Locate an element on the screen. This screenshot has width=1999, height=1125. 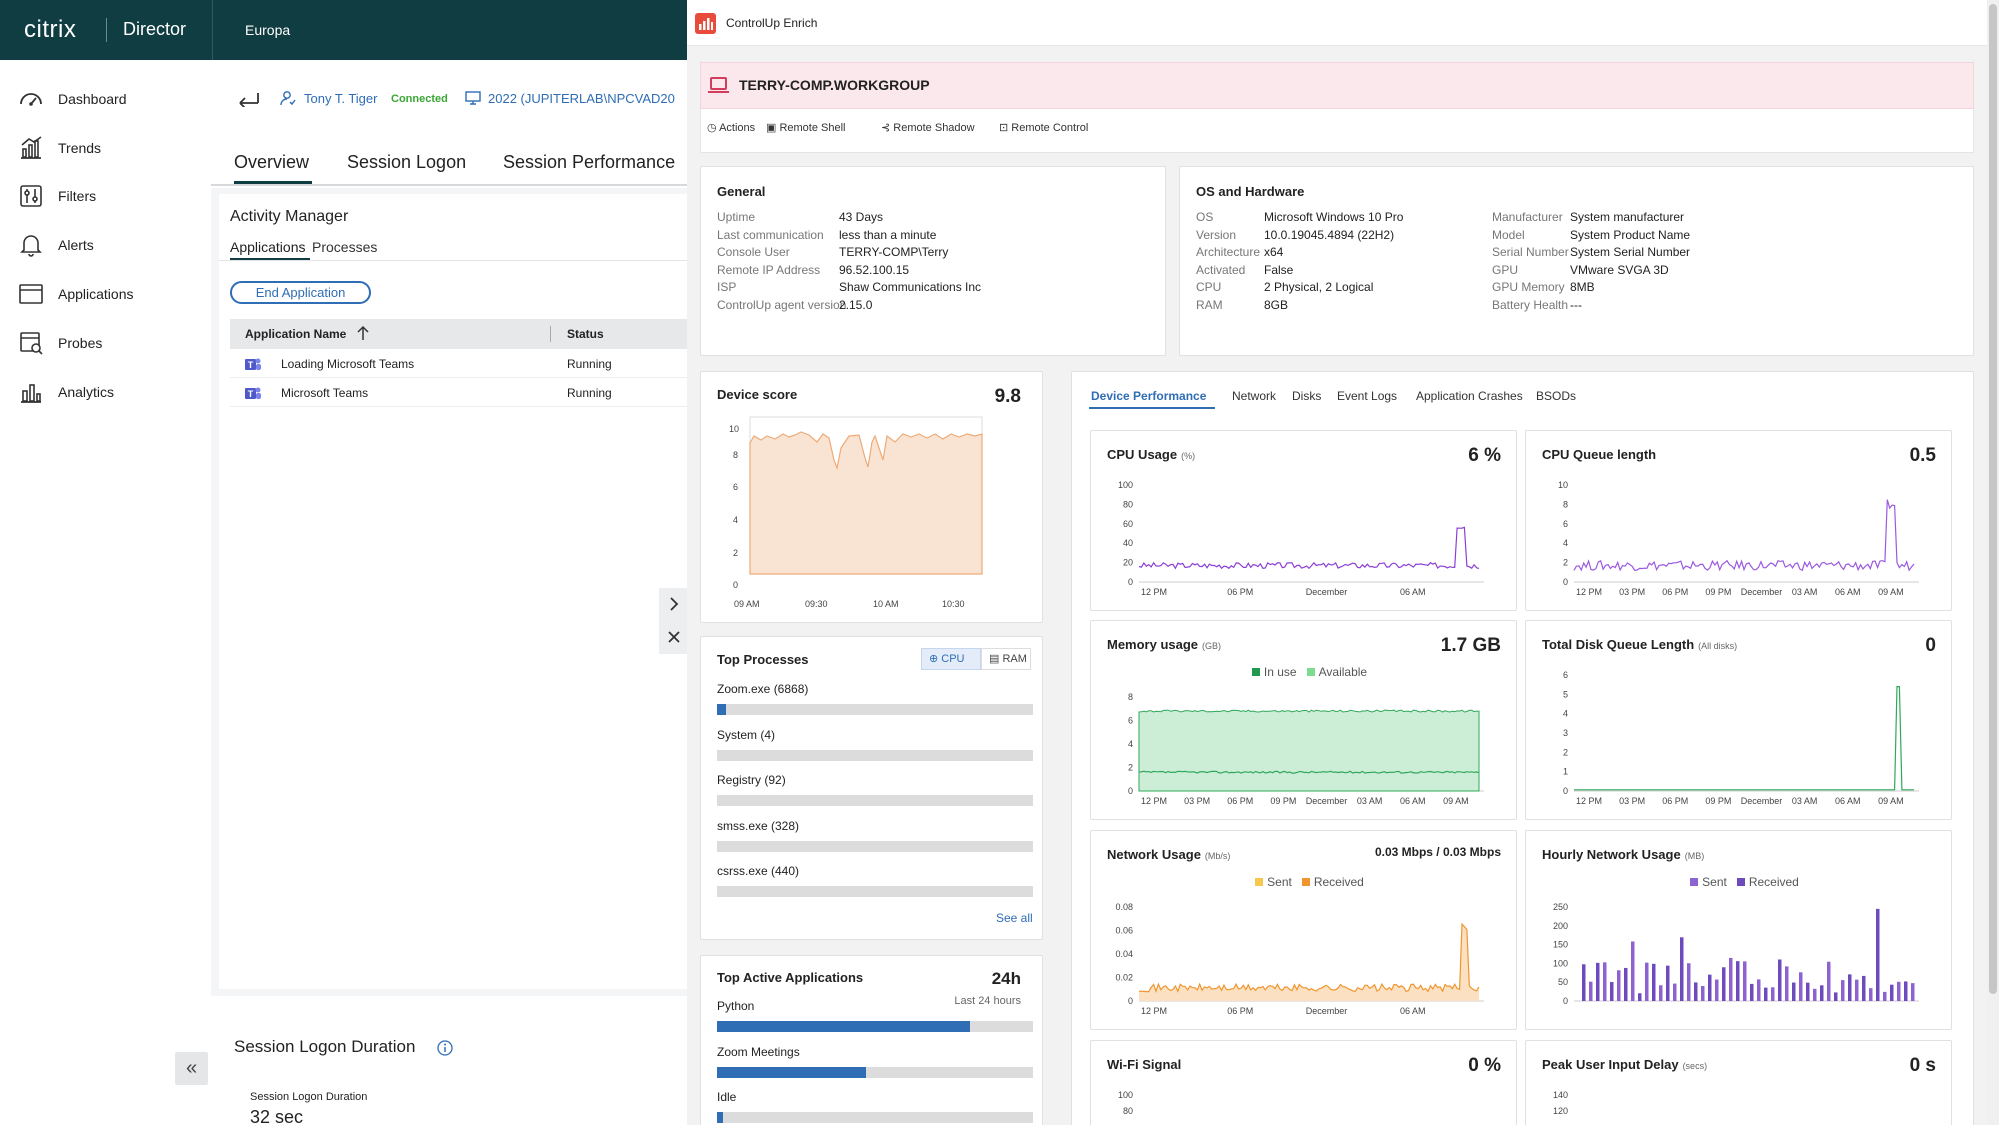
general-value: 96.52.100.15 is located at coordinates (874, 269).